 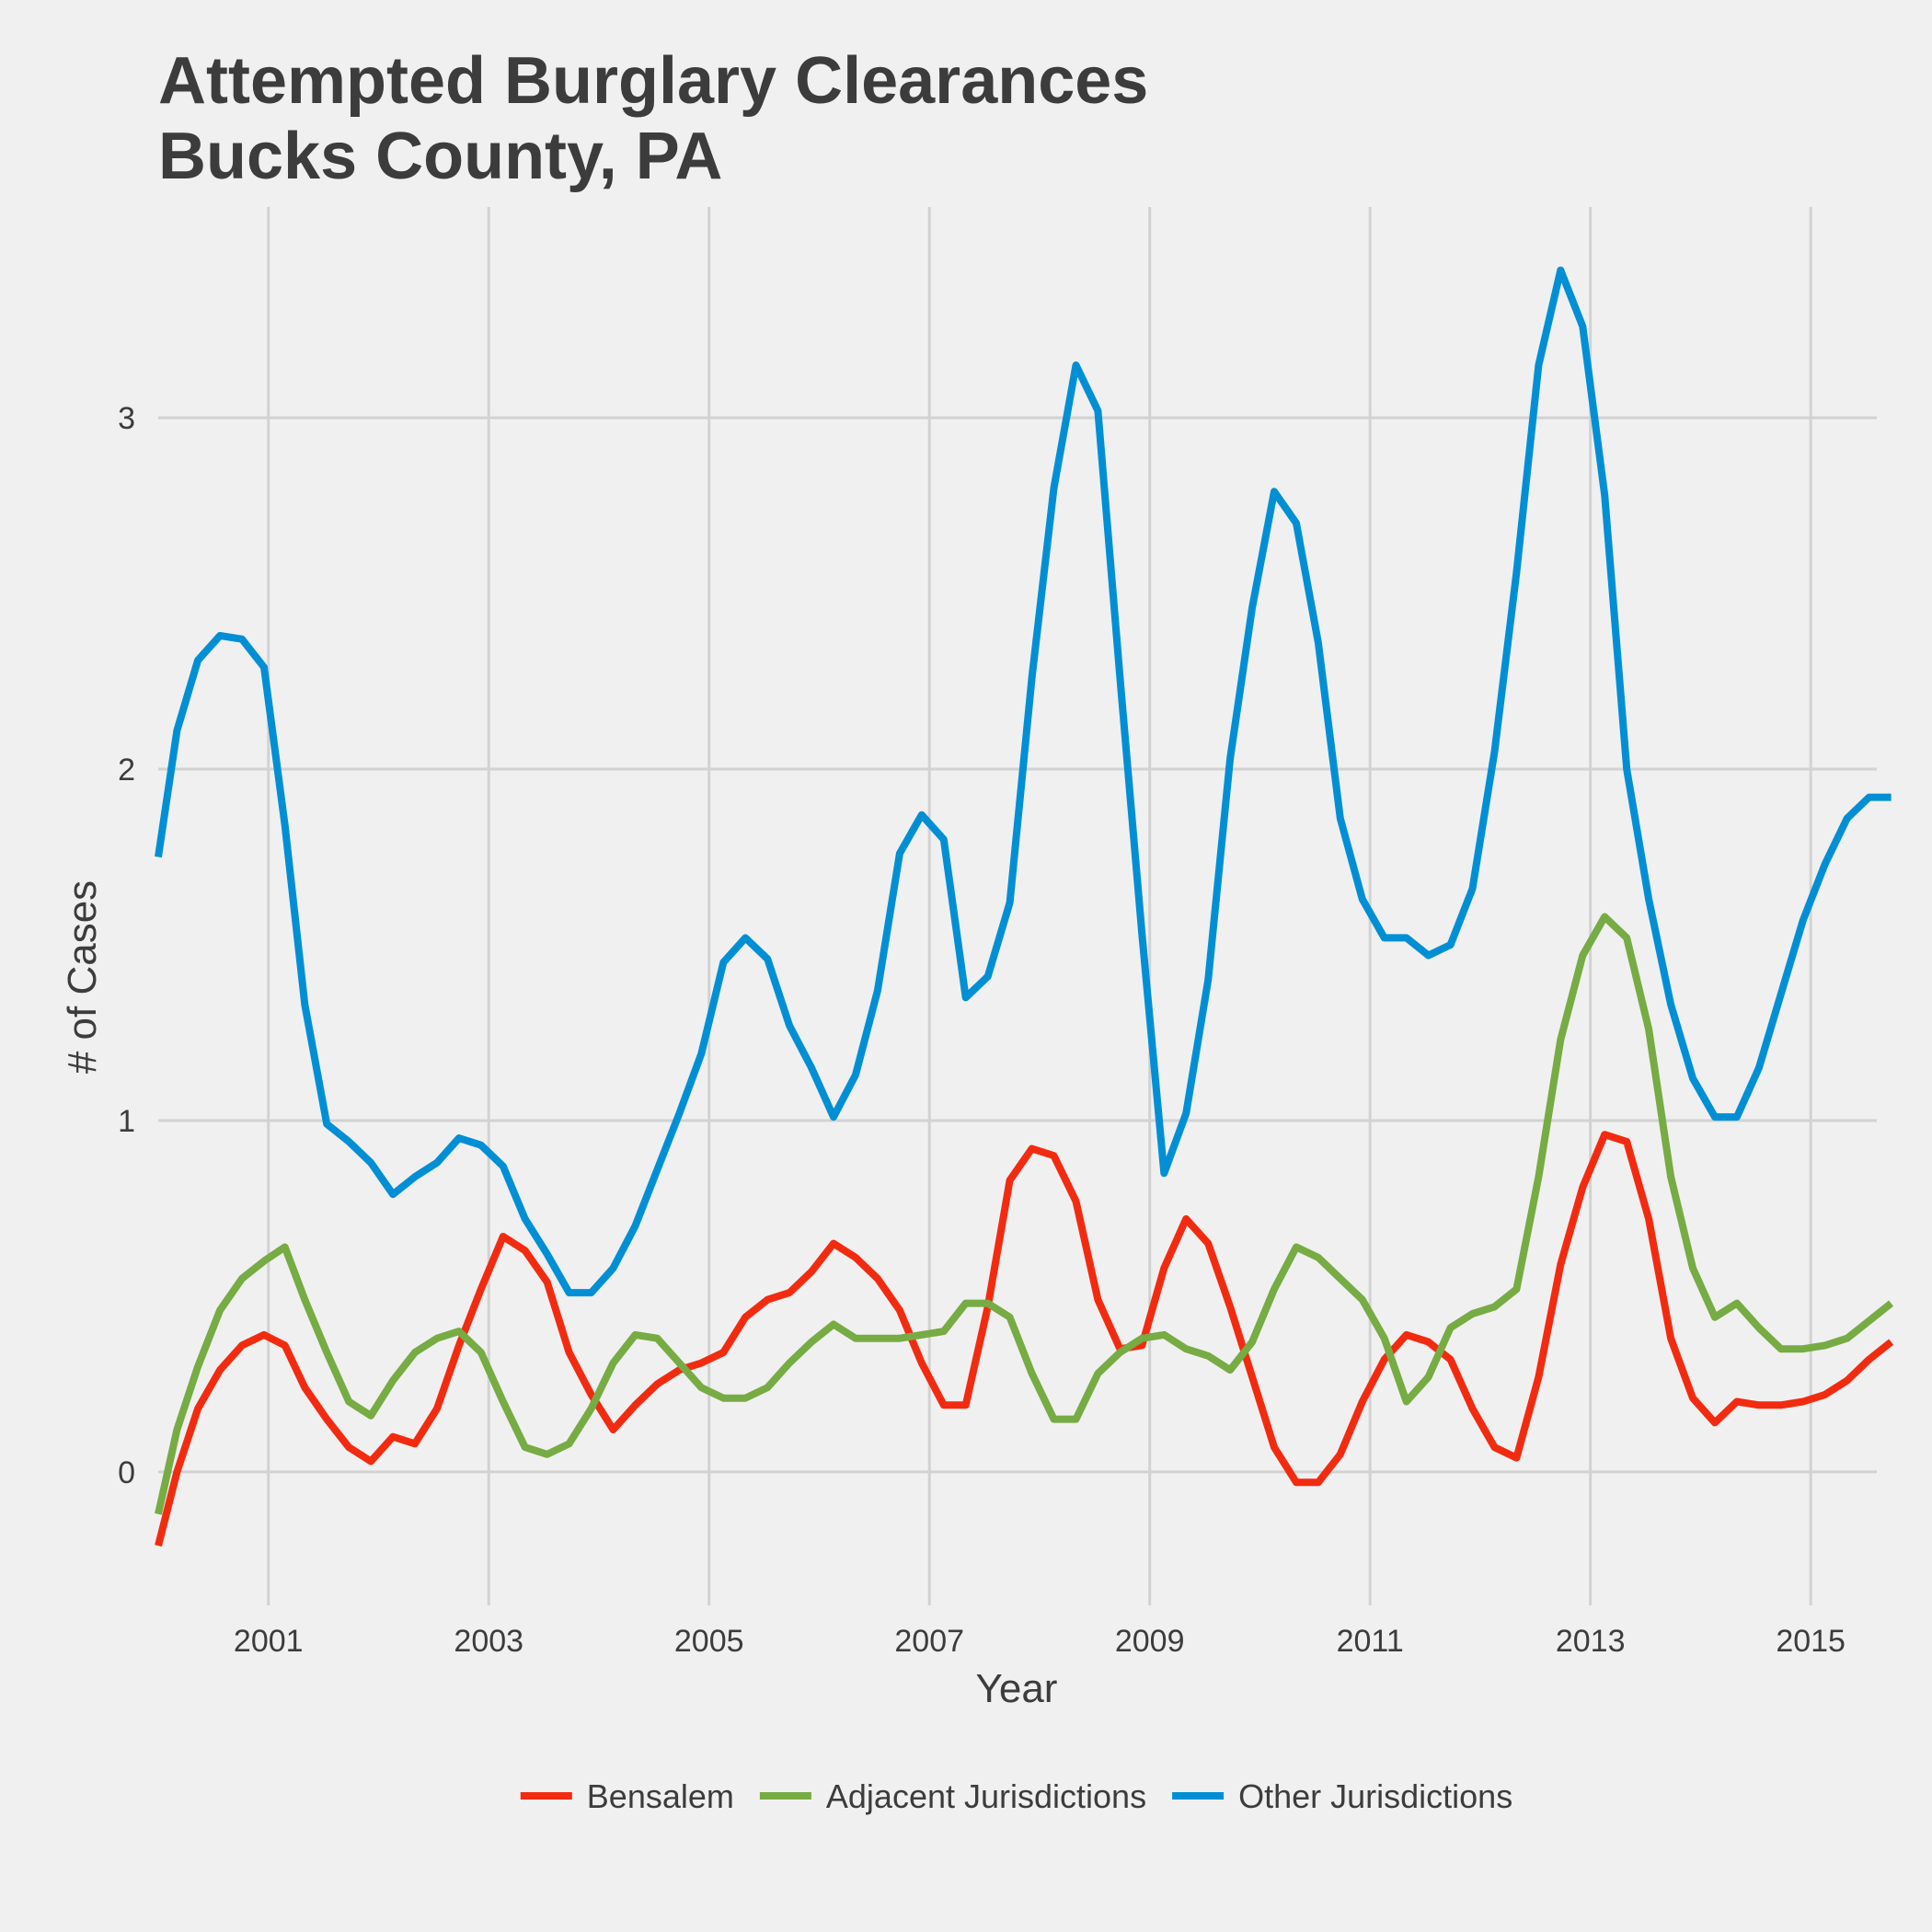 What do you see at coordinates (1017, 1688) in the screenshot?
I see `x-axis-title: Year` at bounding box center [1017, 1688].